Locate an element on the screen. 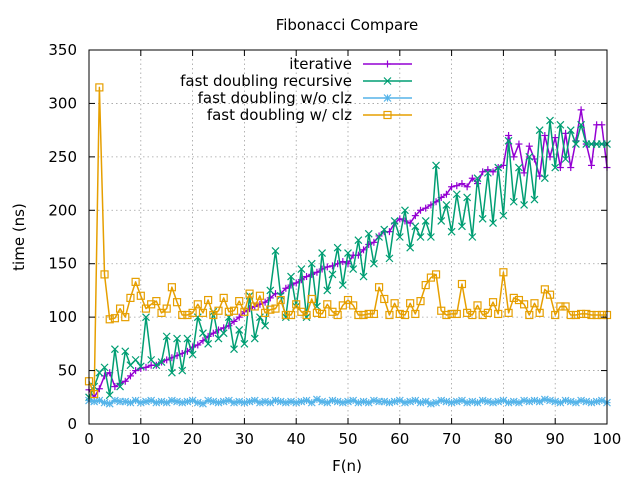  x-tick-label: 80 is located at coordinates (503, 439).